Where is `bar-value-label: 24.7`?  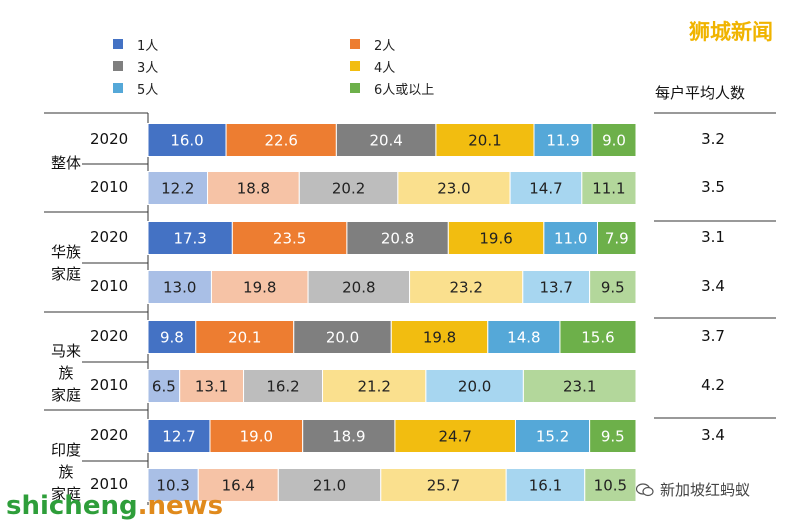 bar-value-label: 24.7 is located at coordinates (454, 437).